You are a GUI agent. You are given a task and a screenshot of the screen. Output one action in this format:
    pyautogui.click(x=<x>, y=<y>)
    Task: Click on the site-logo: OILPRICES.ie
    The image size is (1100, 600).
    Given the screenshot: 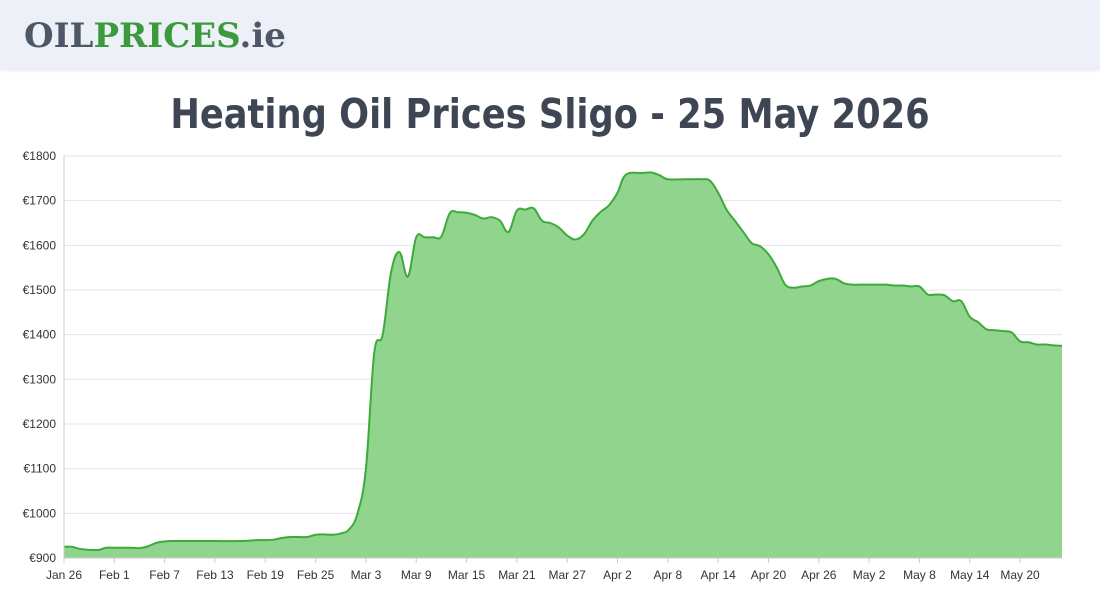 What is the action you would take?
    pyautogui.click(x=155, y=36)
    